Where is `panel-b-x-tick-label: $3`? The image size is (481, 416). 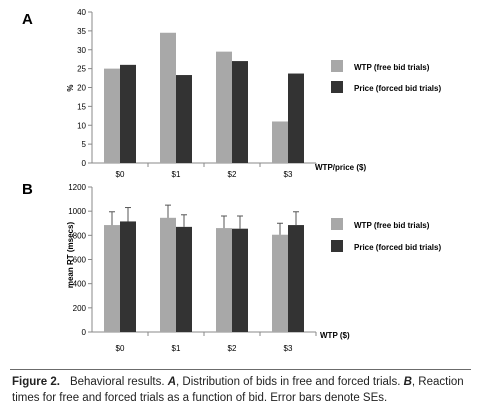
panel-b-x-tick-label: $3 is located at coordinates (288, 348).